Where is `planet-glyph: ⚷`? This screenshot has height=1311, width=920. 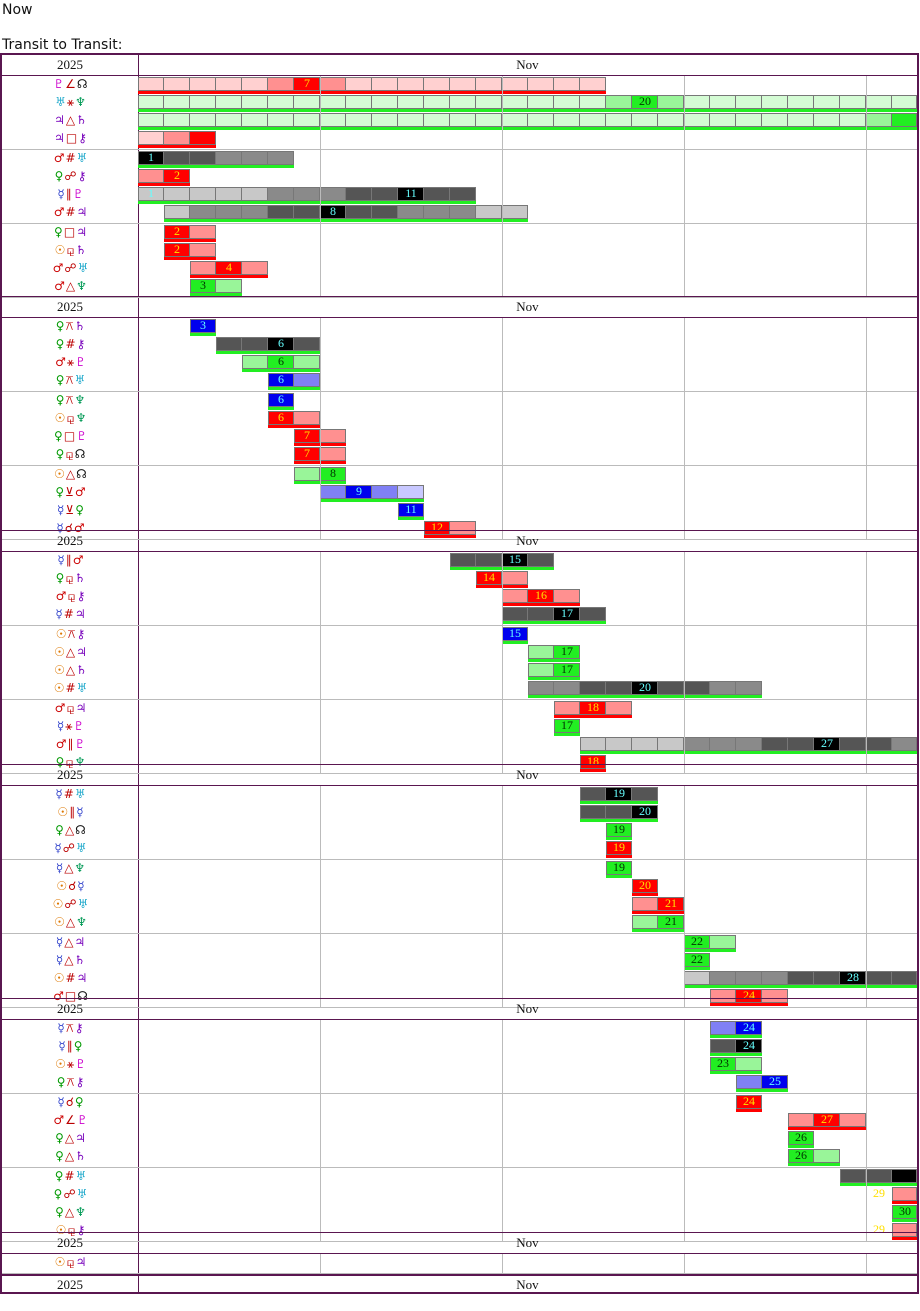
planet-glyph: ⚷ is located at coordinates (81, 596).